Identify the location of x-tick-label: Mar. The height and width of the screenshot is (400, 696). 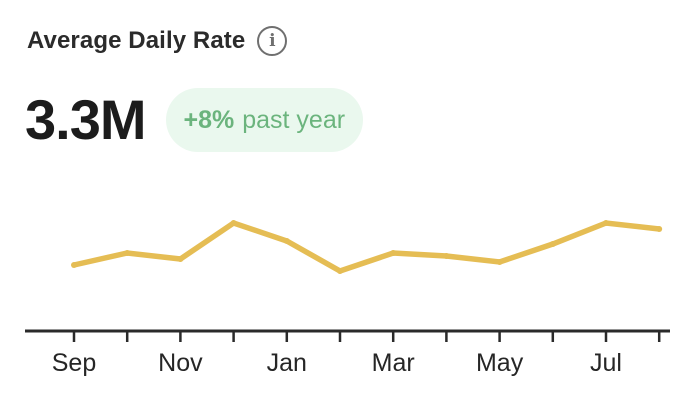
(393, 363).